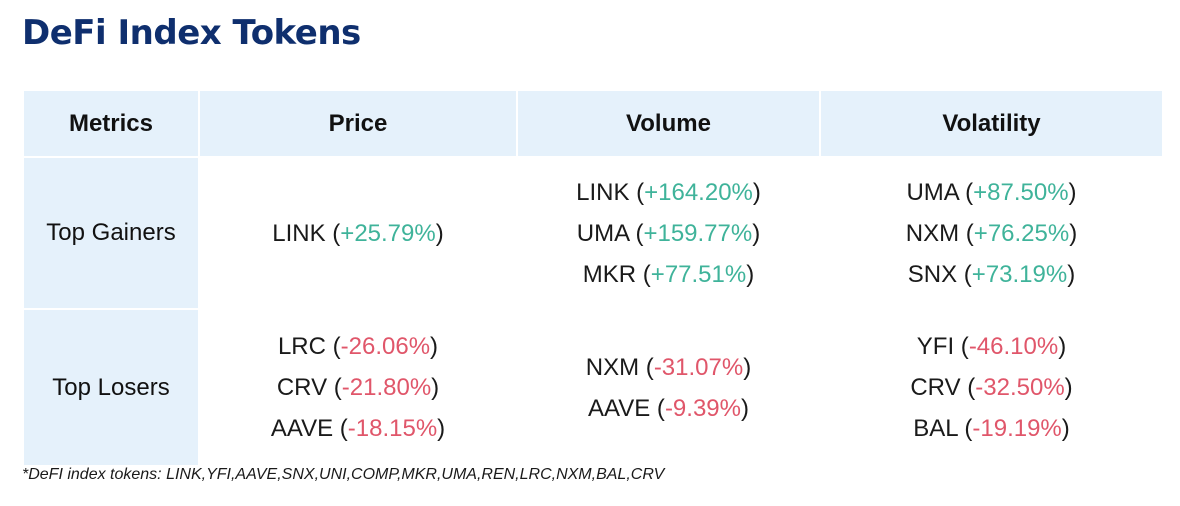  I want to click on token-entry: LINK (+164.20%), so click(668, 192).